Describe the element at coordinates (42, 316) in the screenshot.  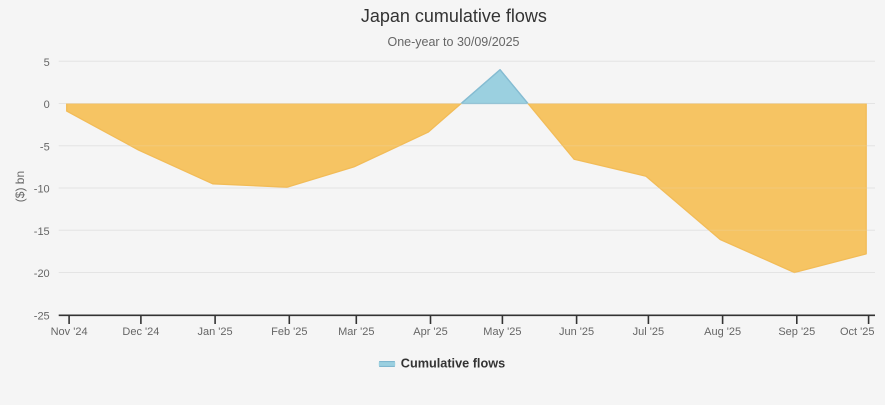
I see `svg-text: -25` at that location.